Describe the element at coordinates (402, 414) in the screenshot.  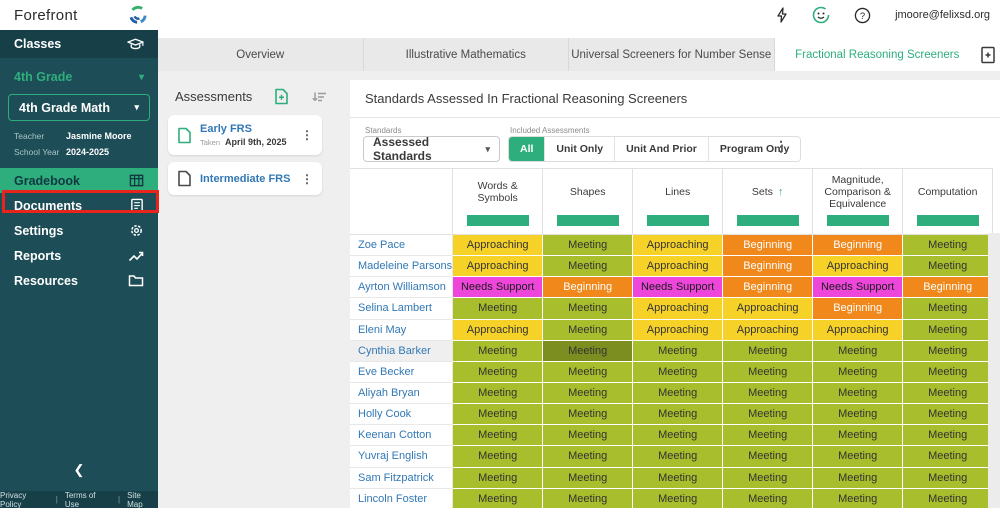
I see `student-name-cell: Holly Cook` at that location.